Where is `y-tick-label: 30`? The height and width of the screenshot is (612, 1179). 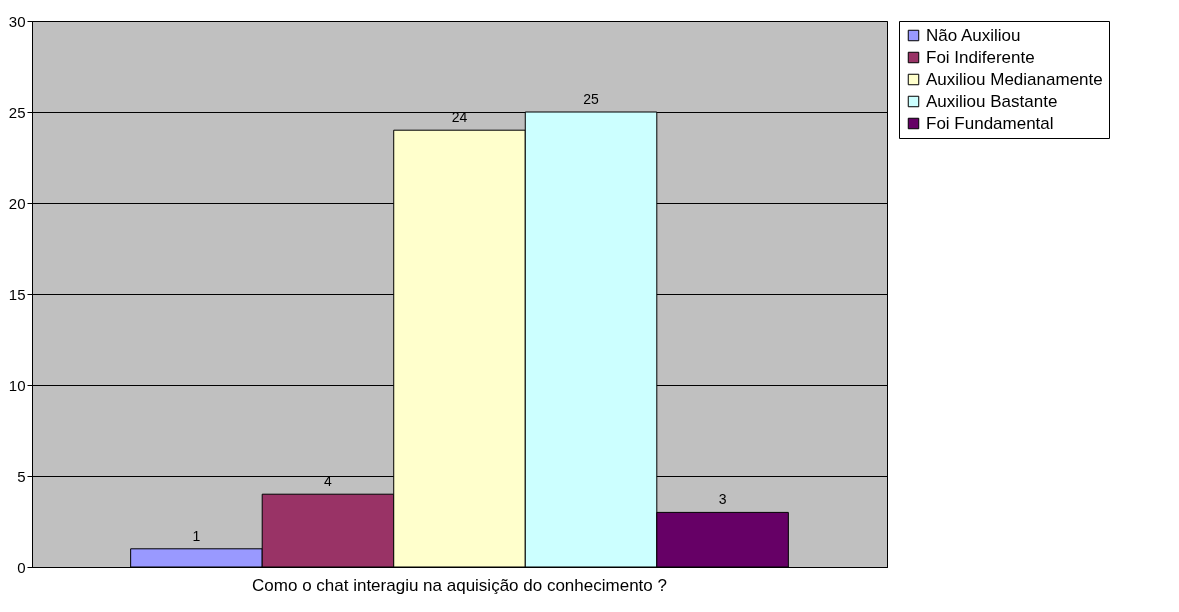
y-tick-label: 30 is located at coordinates (17, 21).